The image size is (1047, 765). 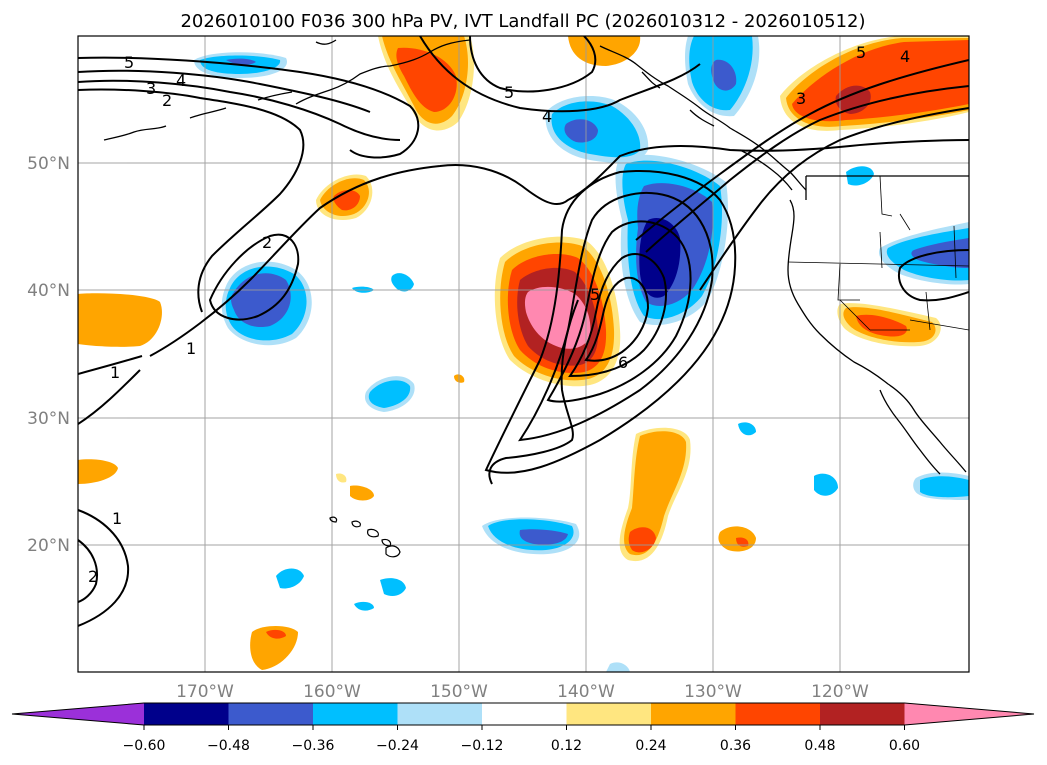 What do you see at coordinates (819, 746) in the screenshot?
I see `colorbar-tick-label: 0.48` at bounding box center [819, 746].